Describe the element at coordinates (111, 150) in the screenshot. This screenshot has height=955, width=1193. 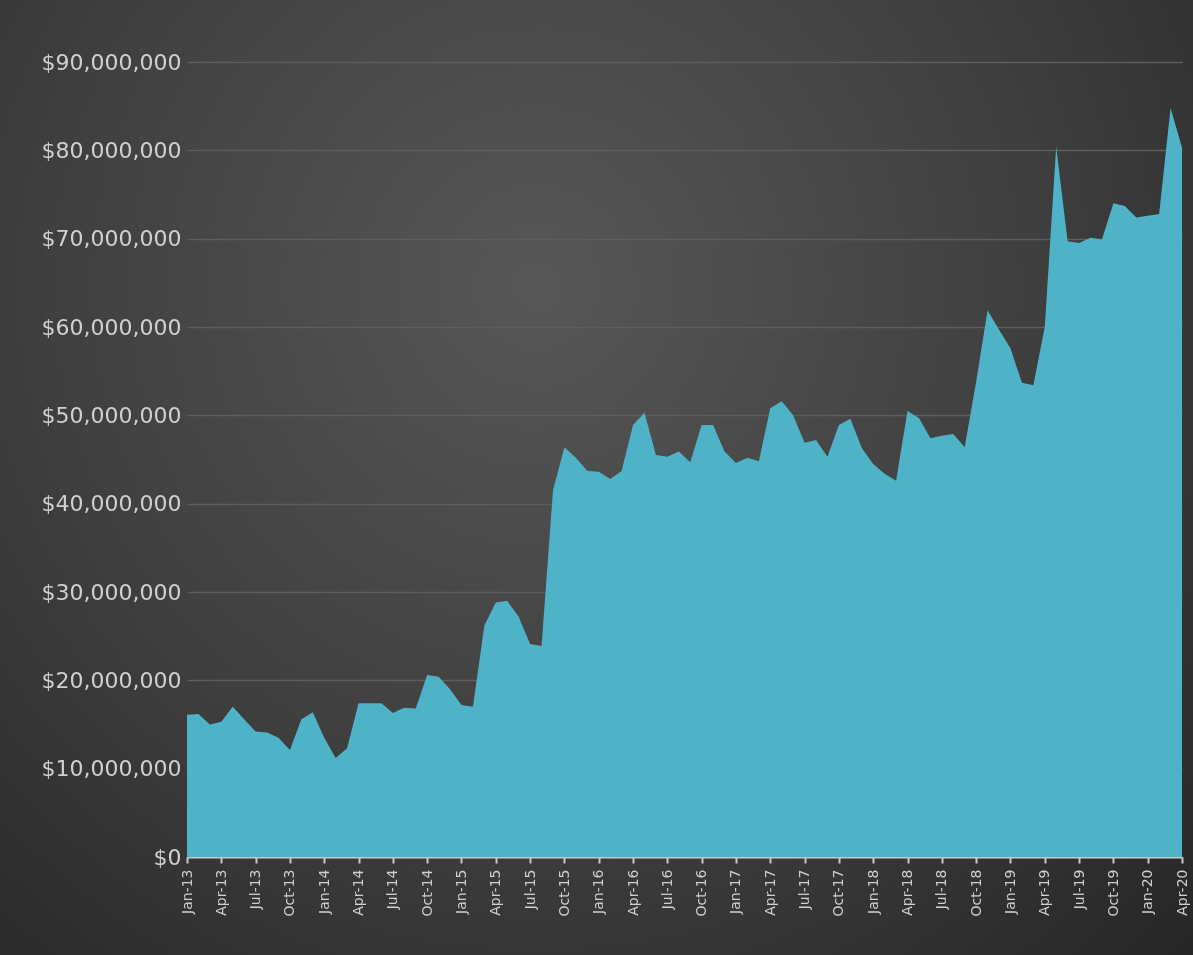
I see `y-tick-label: $80,000,000` at that location.